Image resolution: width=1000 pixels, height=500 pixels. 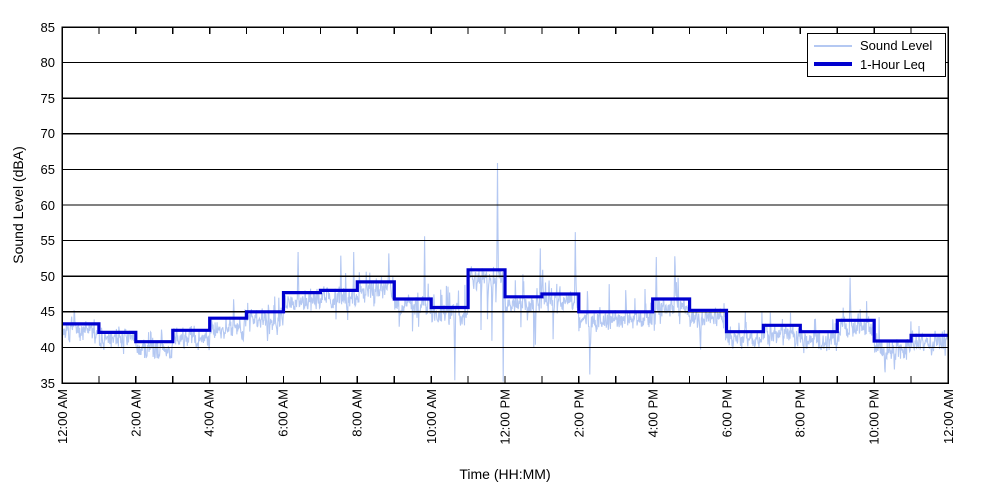 I want to click on y-tick-label-85: 85, so click(x=47, y=27).